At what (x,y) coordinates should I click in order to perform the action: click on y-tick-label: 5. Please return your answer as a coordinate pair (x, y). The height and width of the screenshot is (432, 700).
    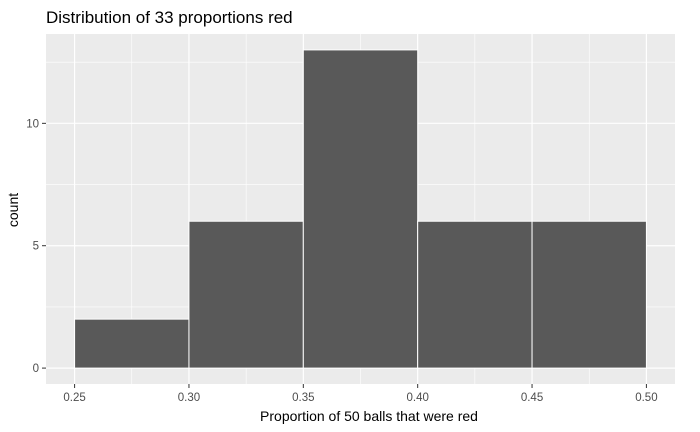
    Looking at the image, I should click on (36, 247).